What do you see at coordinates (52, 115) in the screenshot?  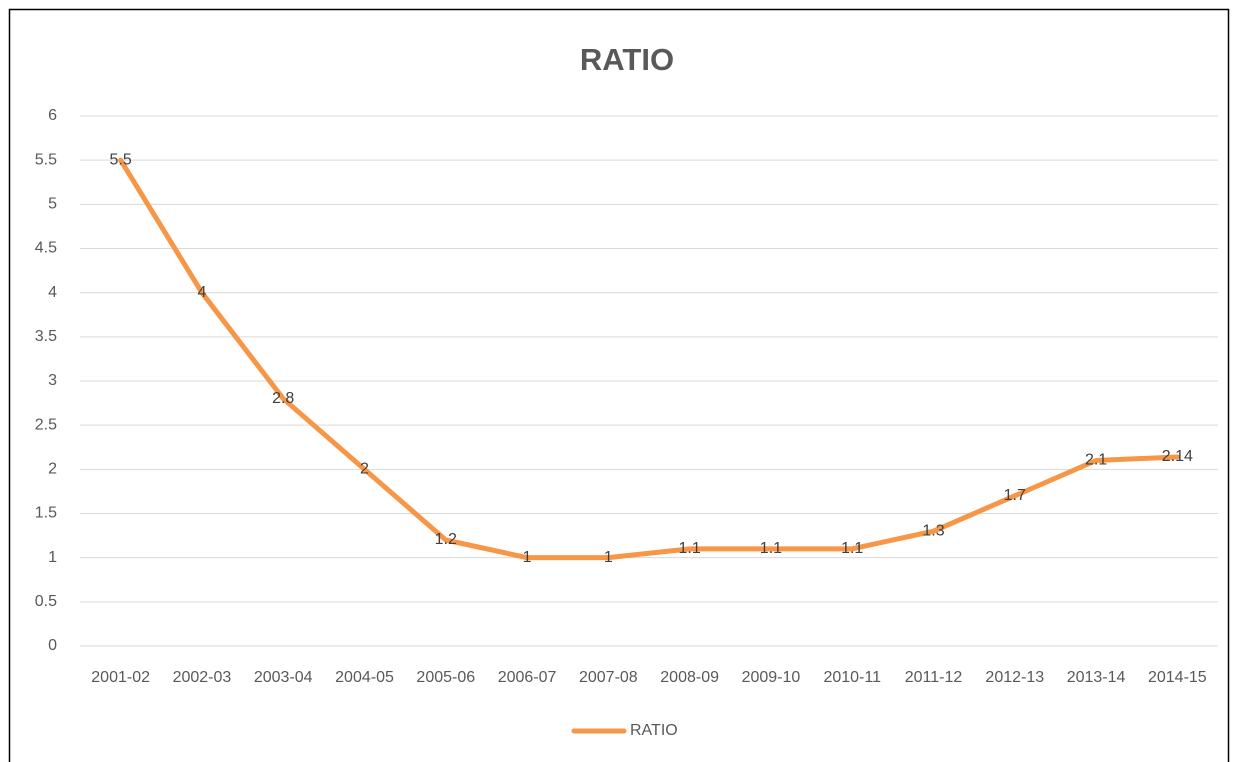 I see `y-tick-label: 6` at bounding box center [52, 115].